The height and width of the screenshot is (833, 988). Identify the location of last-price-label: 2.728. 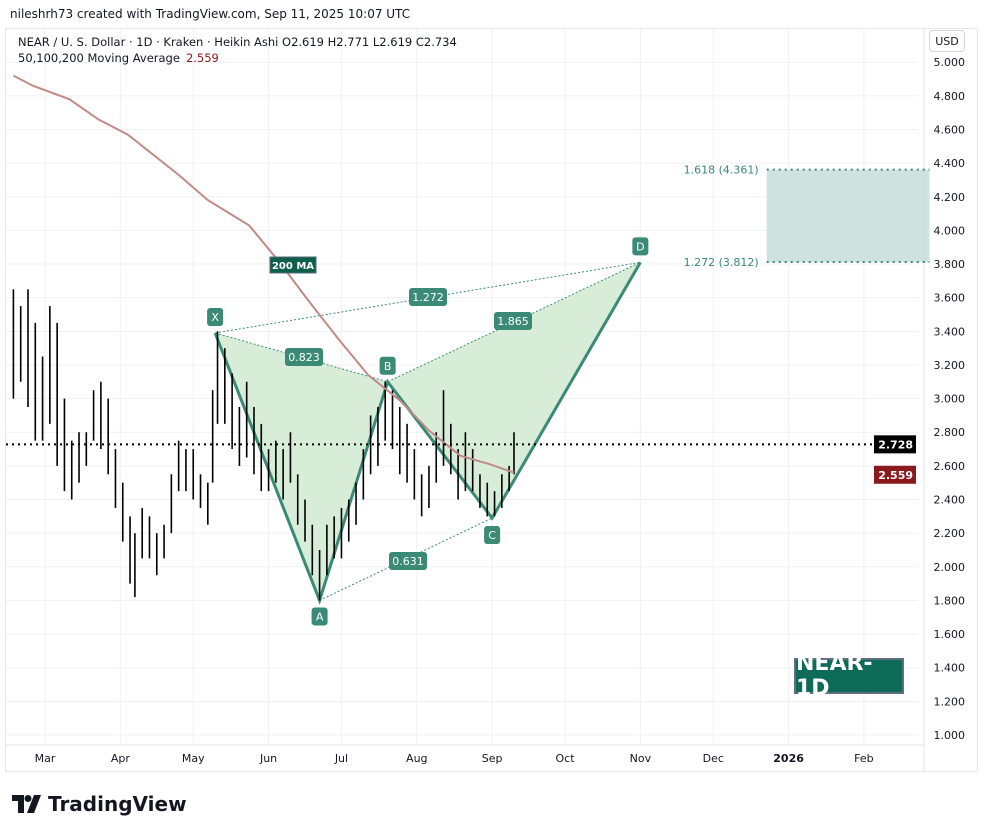
(895, 444).